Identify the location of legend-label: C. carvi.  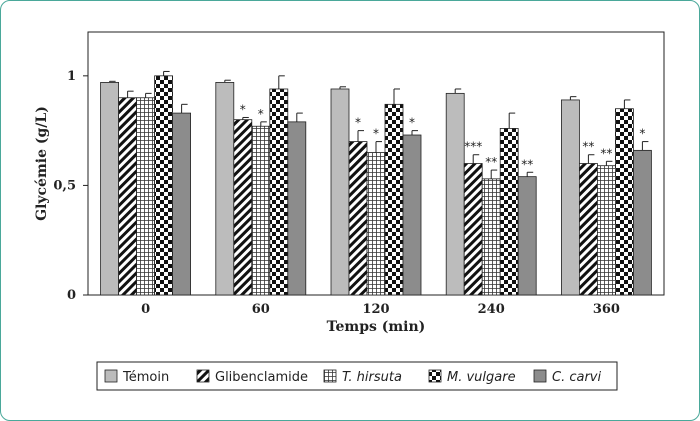
(576, 377).